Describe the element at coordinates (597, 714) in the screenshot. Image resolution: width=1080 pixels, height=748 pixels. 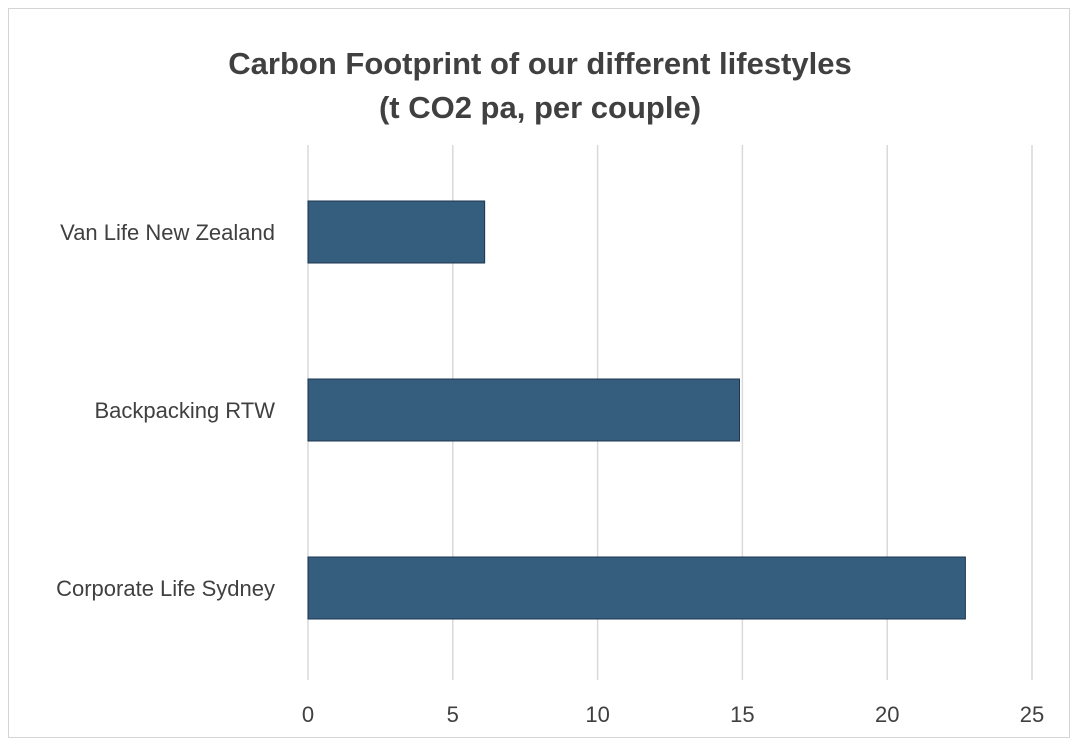
I see `x-tick-label-10: 10` at that location.